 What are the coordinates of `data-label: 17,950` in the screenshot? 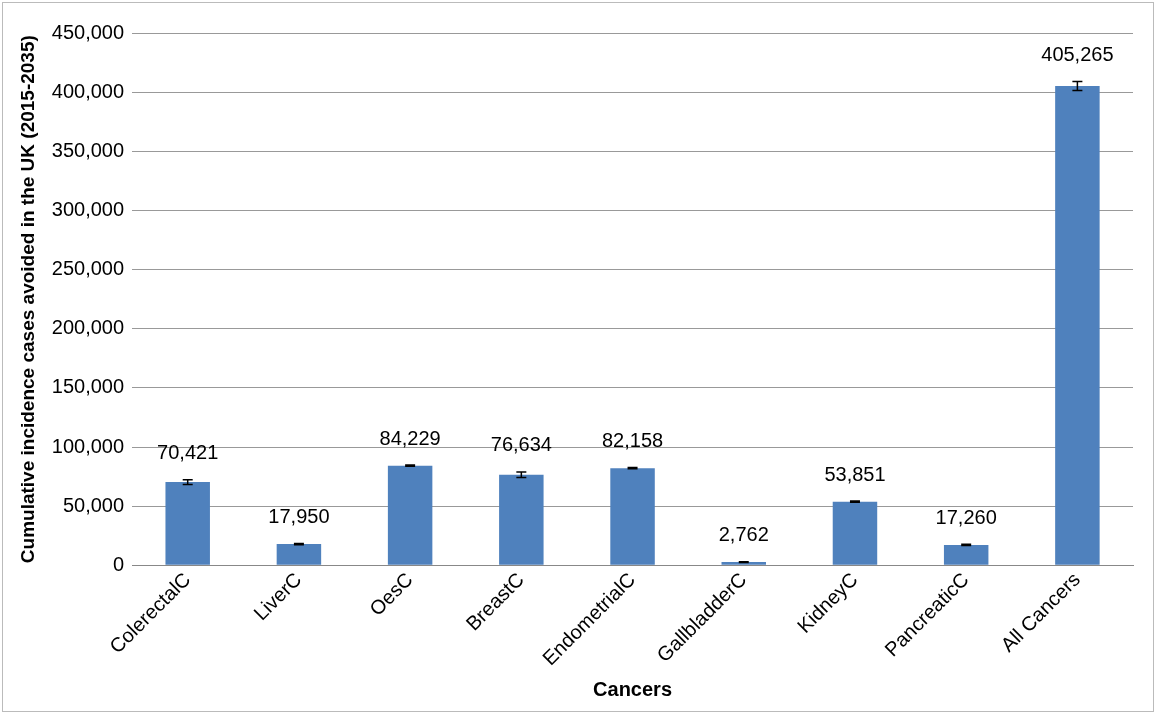 It's located at (299, 516).